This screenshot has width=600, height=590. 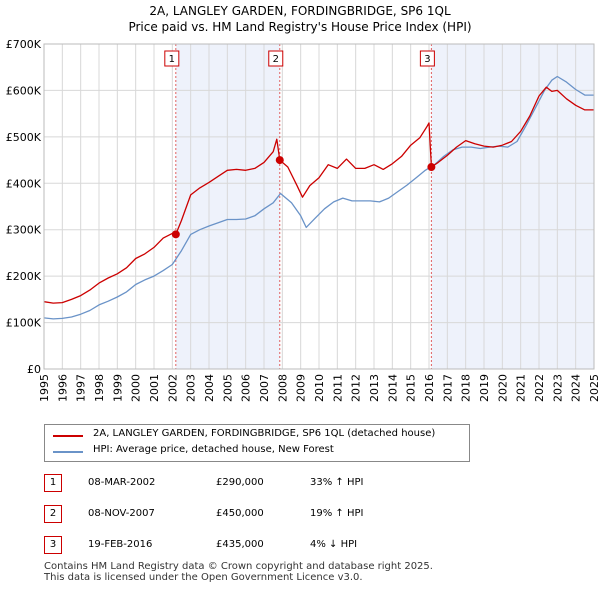 What do you see at coordinates (557, 388) in the screenshot?
I see `x-tick-label: 2023` at bounding box center [557, 388].